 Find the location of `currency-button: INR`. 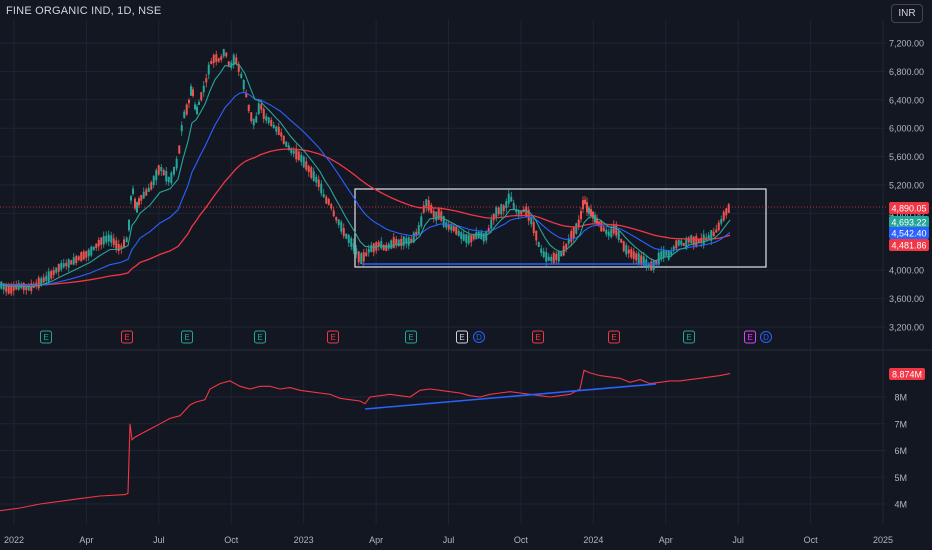

currency-button: INR is located at coordinates (907, 13).